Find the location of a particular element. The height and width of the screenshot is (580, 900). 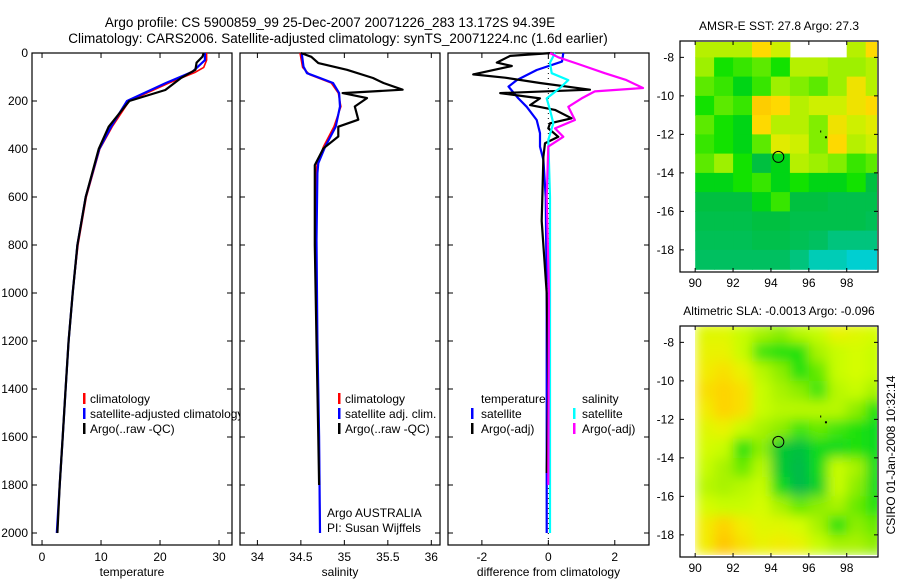

x-axis-label: temperature is located at coordinates (132, 572).